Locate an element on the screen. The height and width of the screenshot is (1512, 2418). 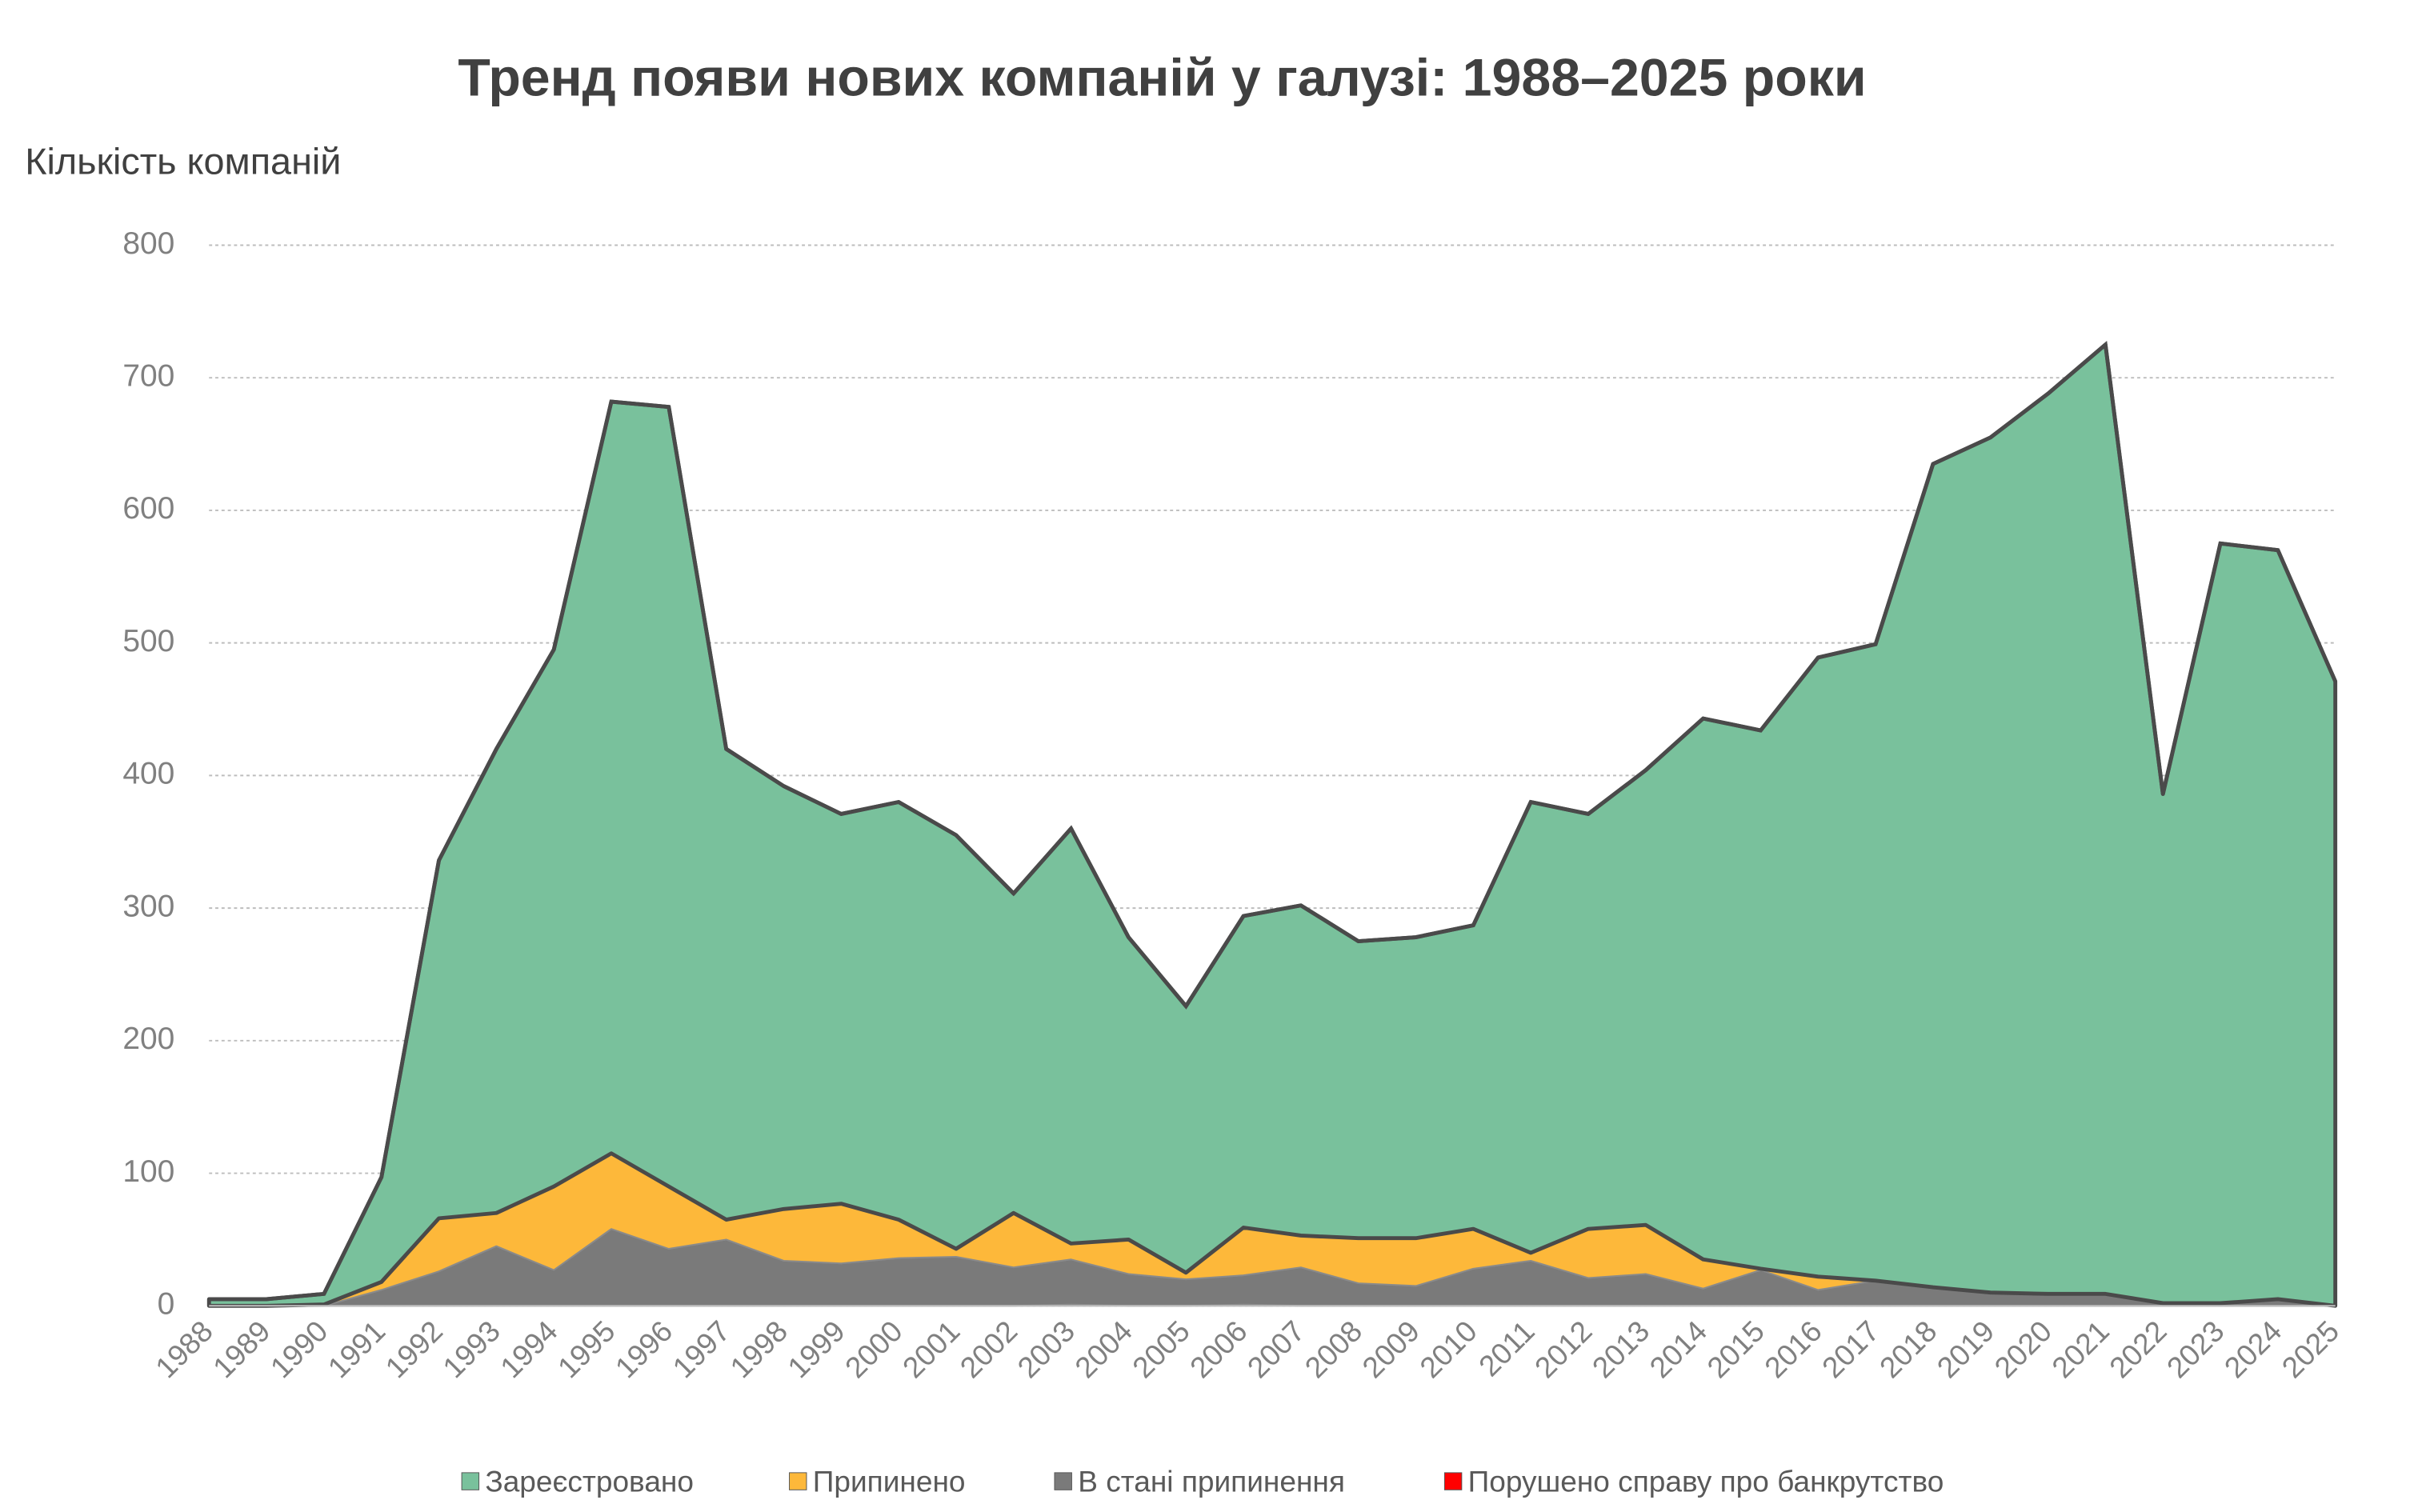
legend-label: Зареєстровано is located at coordinates (589, 1481).